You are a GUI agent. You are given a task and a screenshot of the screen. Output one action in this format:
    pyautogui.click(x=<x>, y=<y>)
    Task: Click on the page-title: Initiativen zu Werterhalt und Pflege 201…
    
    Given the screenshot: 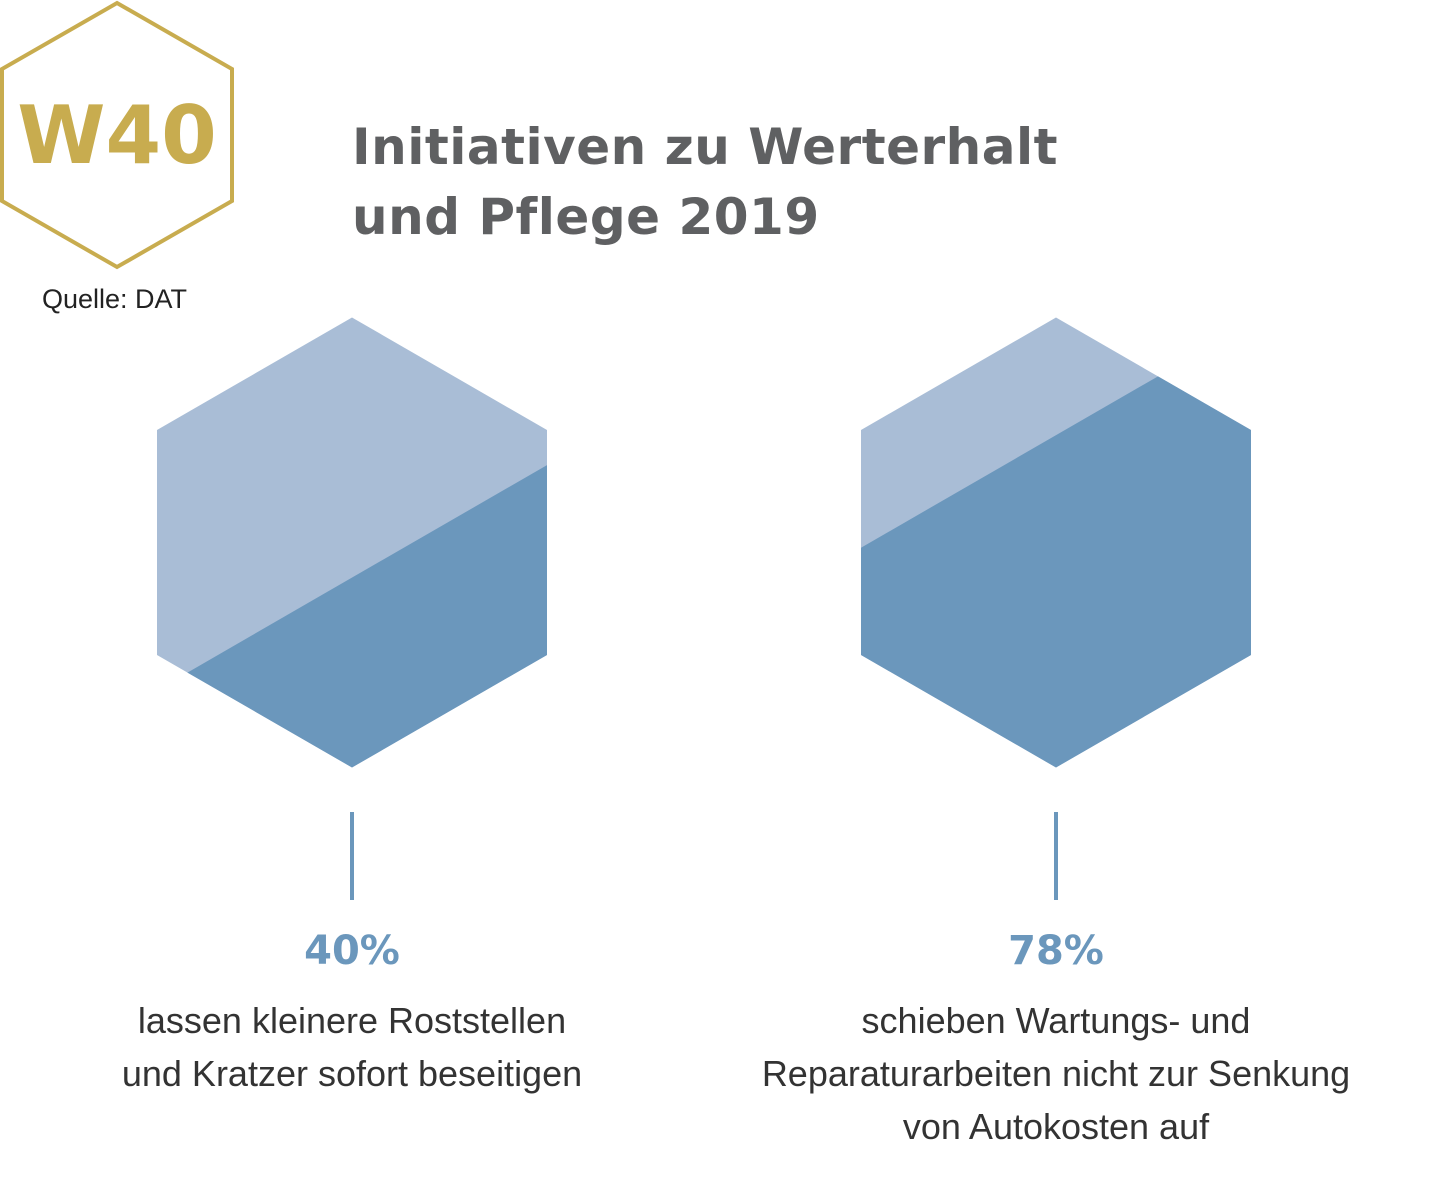 What is the action you would take?
    pyautogui.click(x=705, y=182)
    